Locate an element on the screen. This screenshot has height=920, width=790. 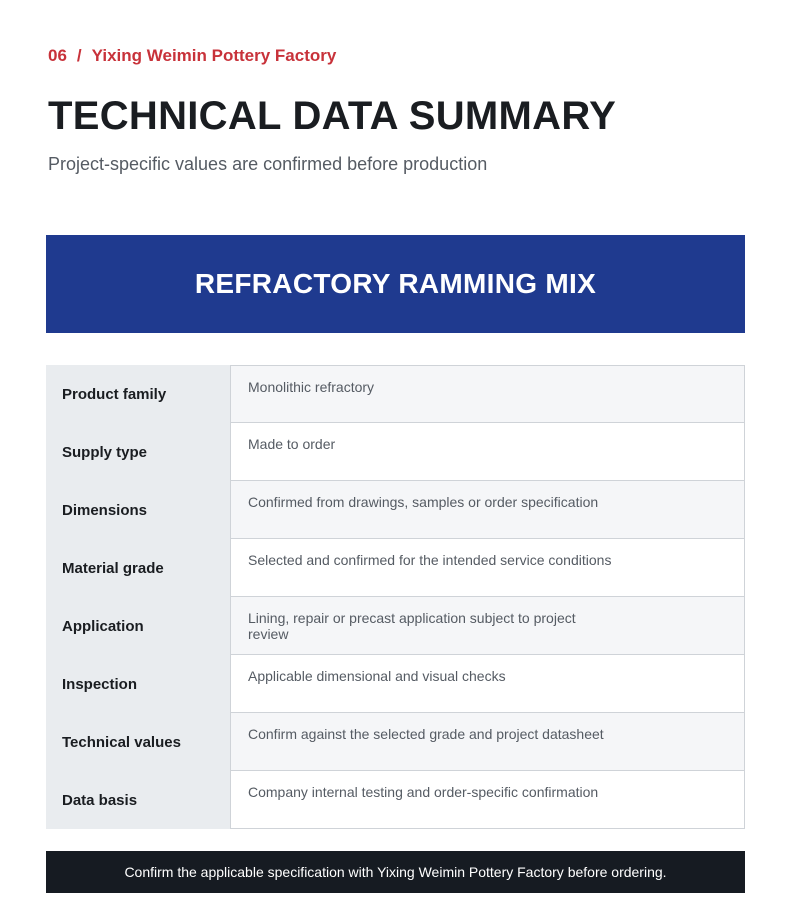
row-label: Application is located at coordinates (138, 626).